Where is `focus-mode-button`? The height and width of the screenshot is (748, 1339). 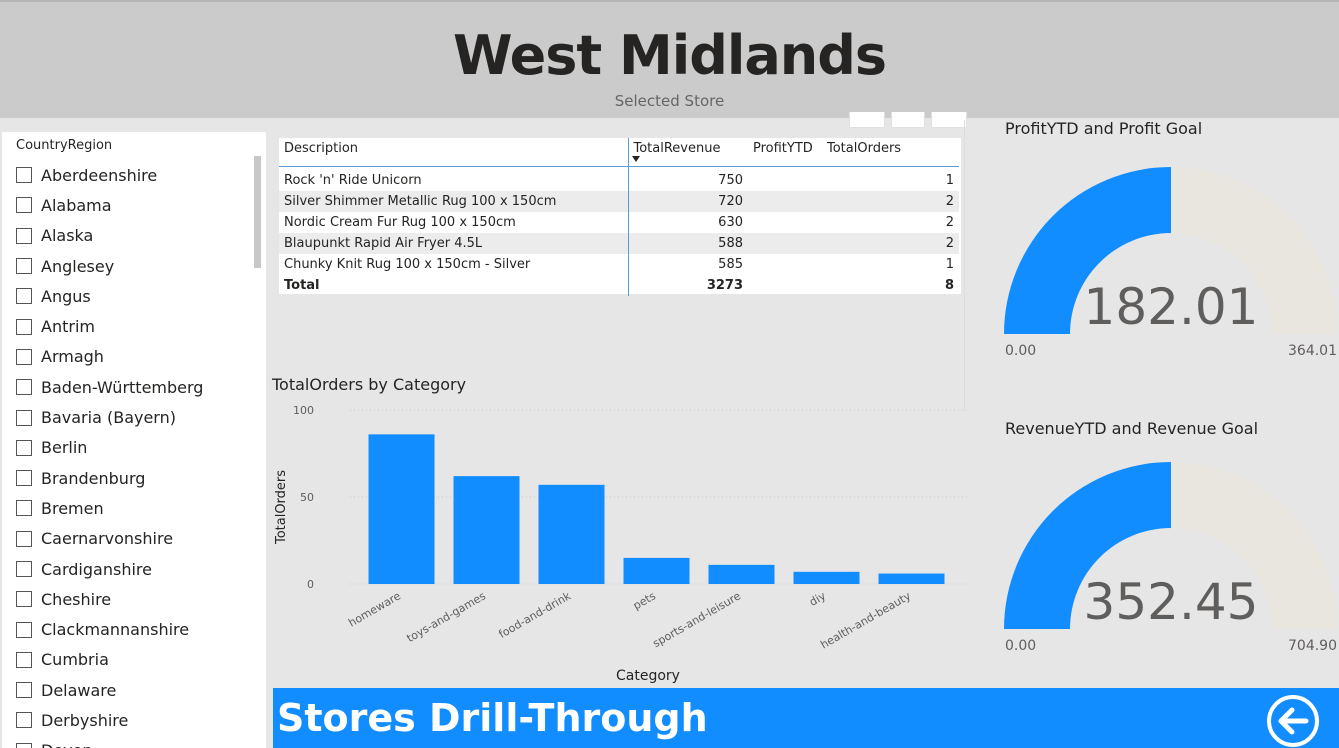 focus-mode-button is located at coordinates (908, 120).